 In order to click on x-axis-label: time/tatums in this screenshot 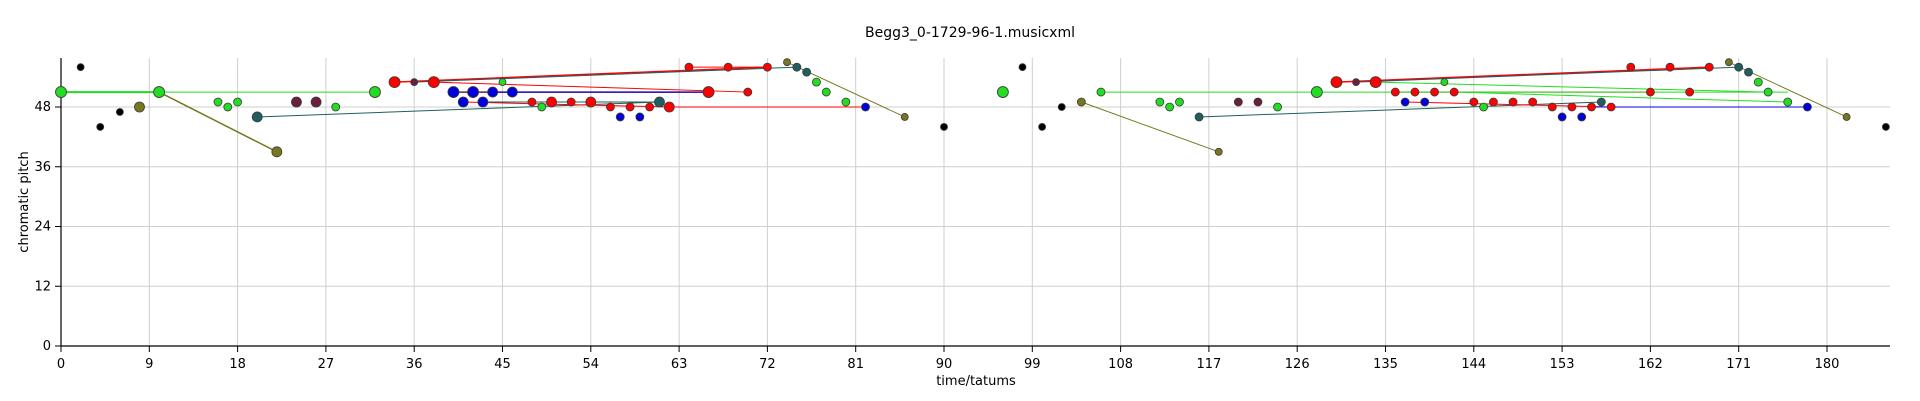, I will do `click(976, 381)`.